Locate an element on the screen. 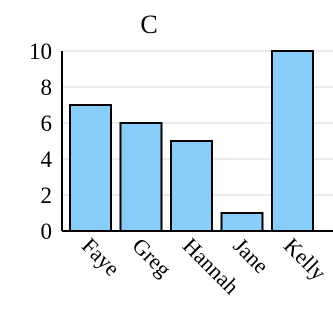 The height and width of the screenshot is (324, 333). x-tick-label: Kelly is located at coordinates (305, 259).